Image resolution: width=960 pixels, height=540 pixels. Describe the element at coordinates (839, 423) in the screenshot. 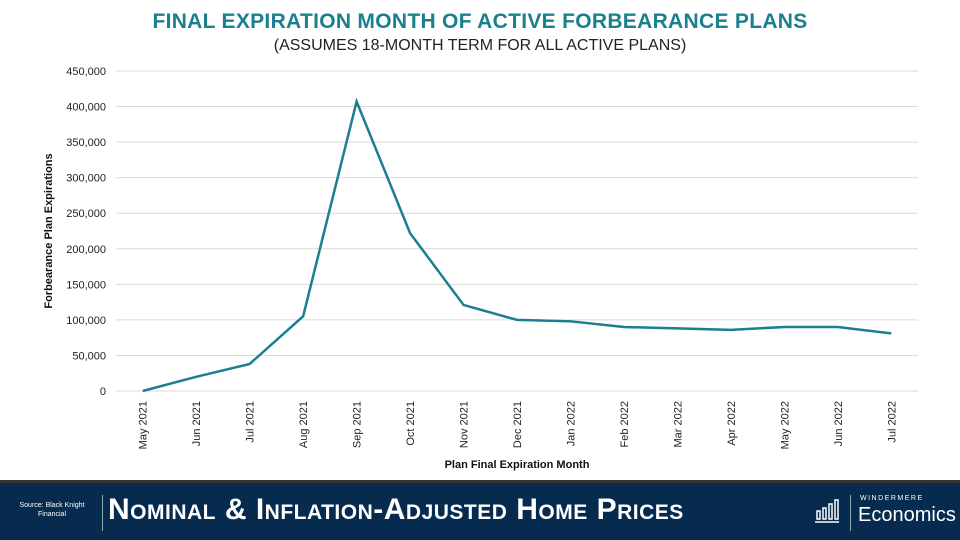

I see `x-tick-label: Jun 2022` at that location.